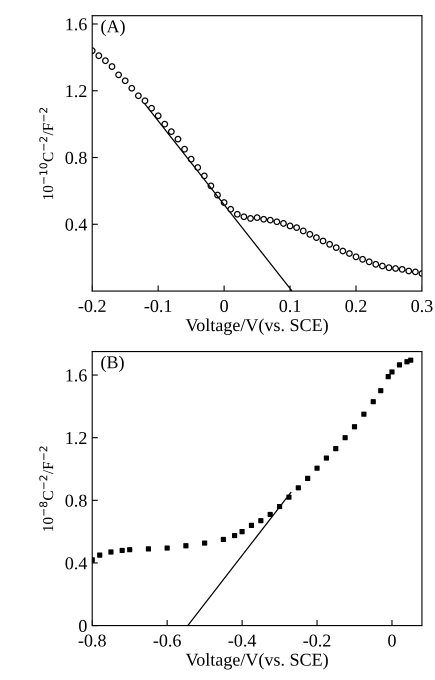 Image resolution: width=435 pixels, height=680 pixels. What do you see at coordinates (422, 306) in the screenshot?
I see `x-tick-label: 0.3` at bounding box center [422, 306].